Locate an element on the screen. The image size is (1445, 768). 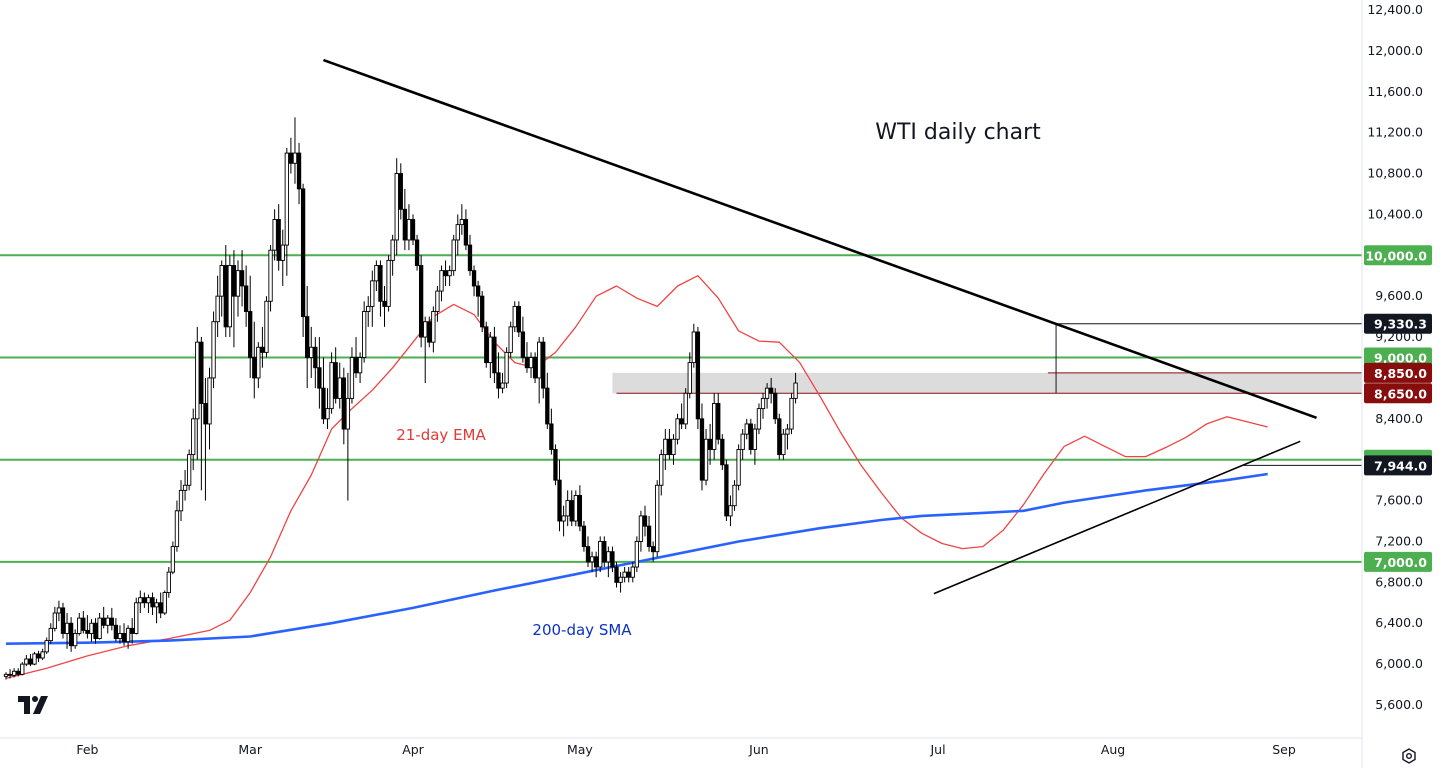
price-label-box is located at coordinates (1398, 255).